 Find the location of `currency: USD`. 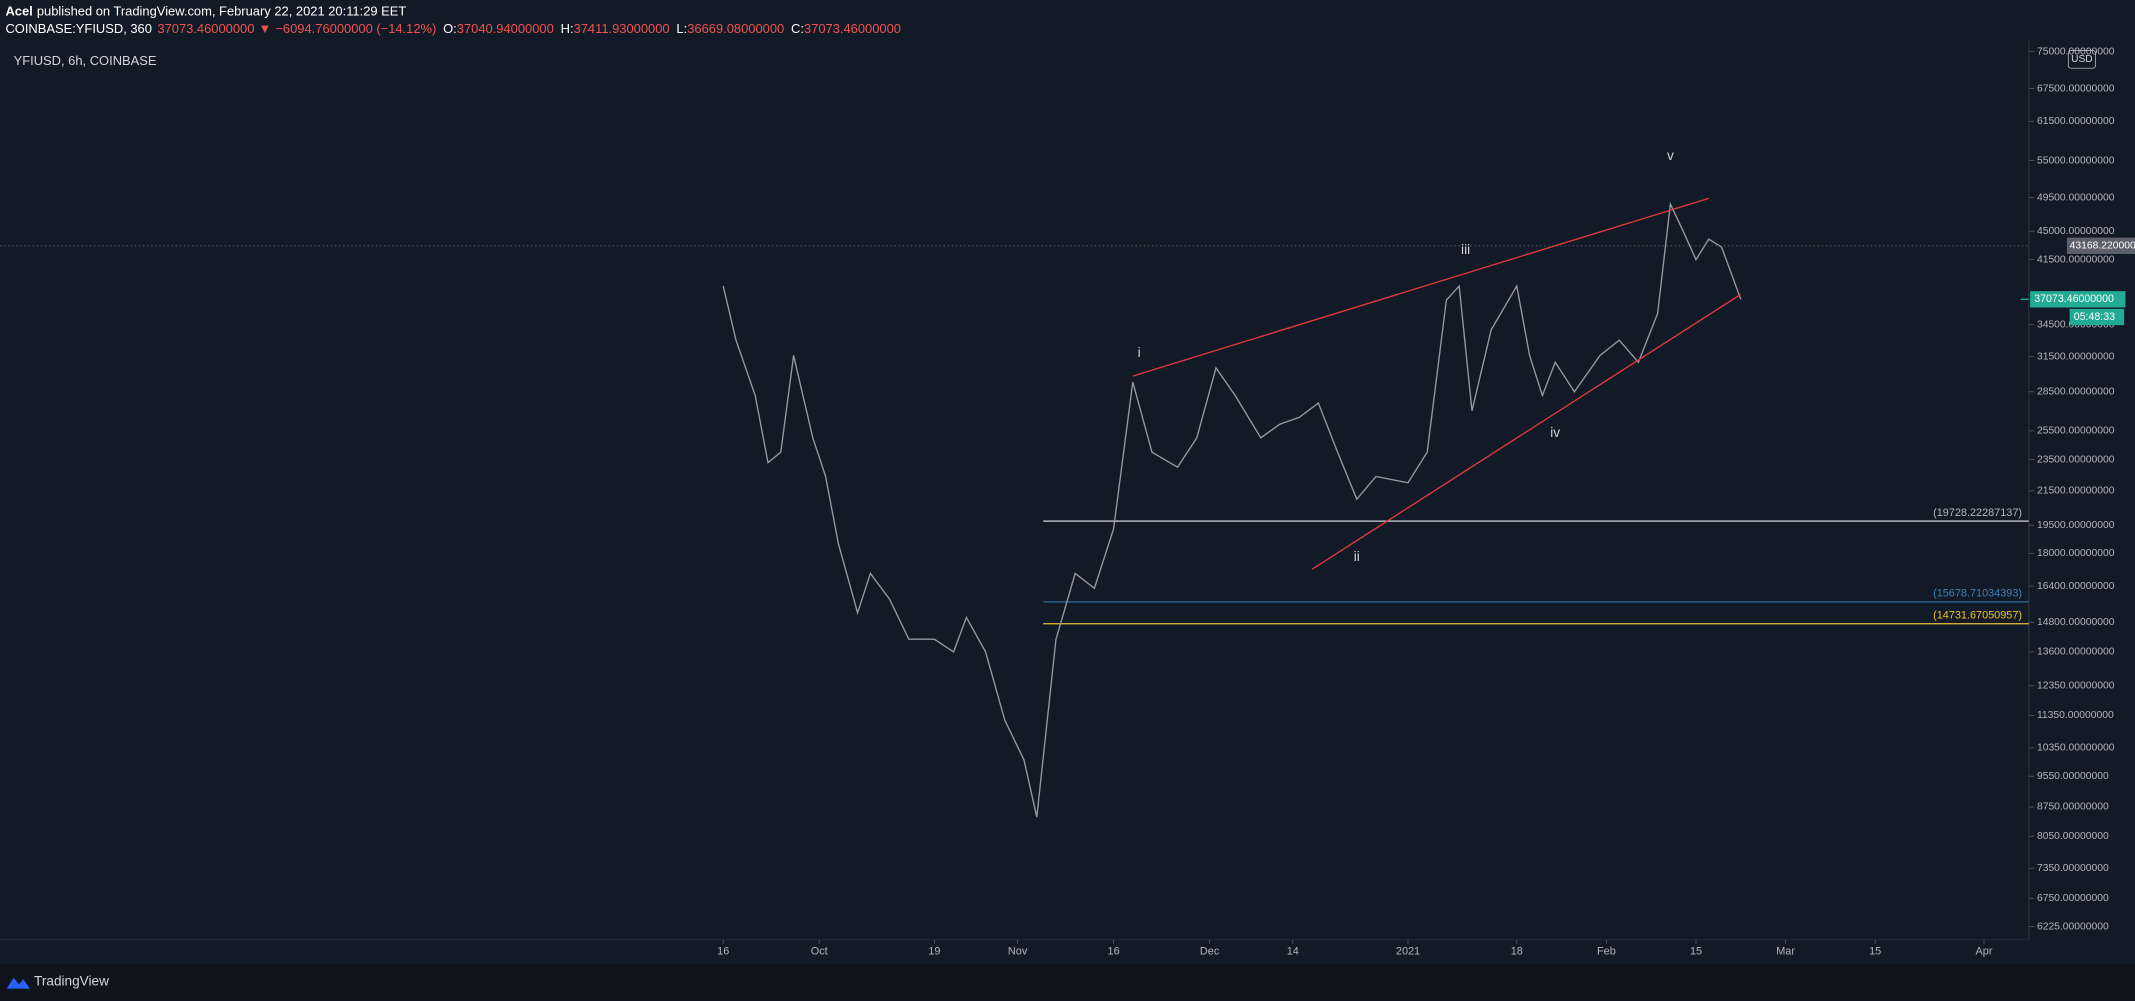

currency: USD is located at coordinates (2082, 59).